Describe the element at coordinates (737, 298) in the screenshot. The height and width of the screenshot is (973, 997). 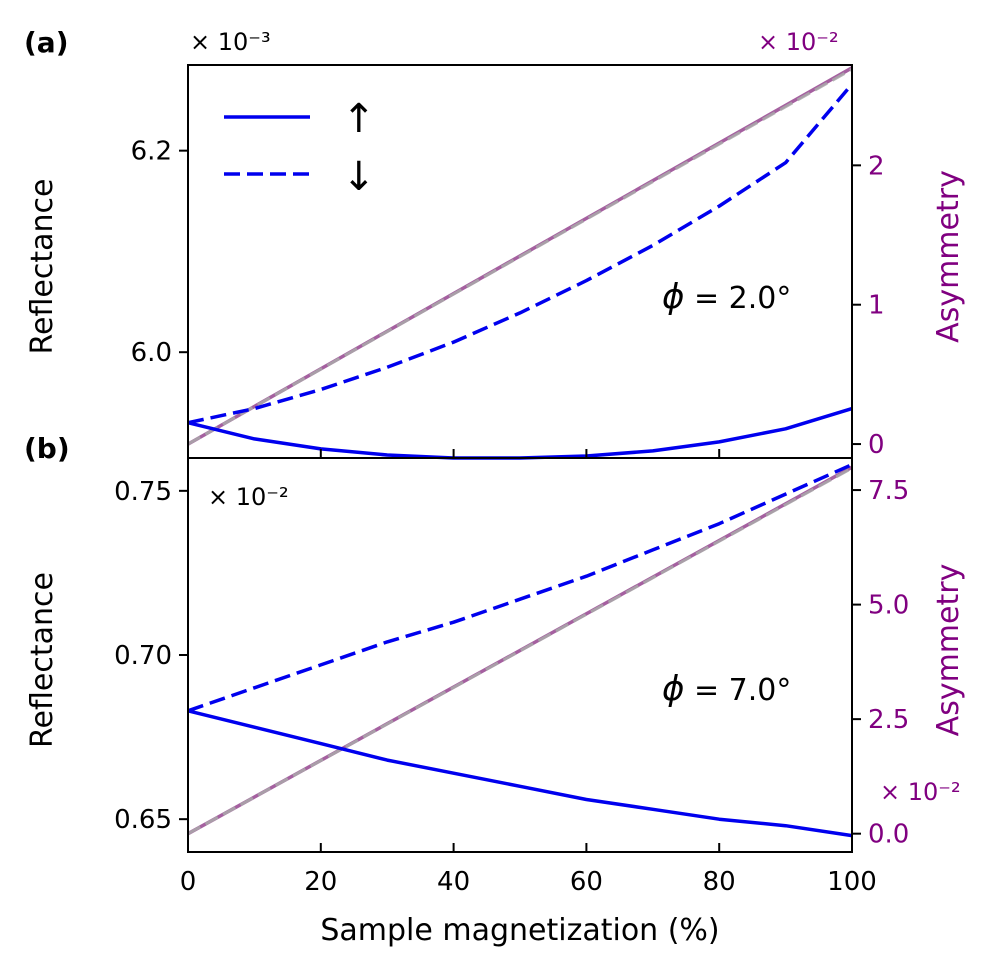
I see `angle-value: = 2.0°` at that location.